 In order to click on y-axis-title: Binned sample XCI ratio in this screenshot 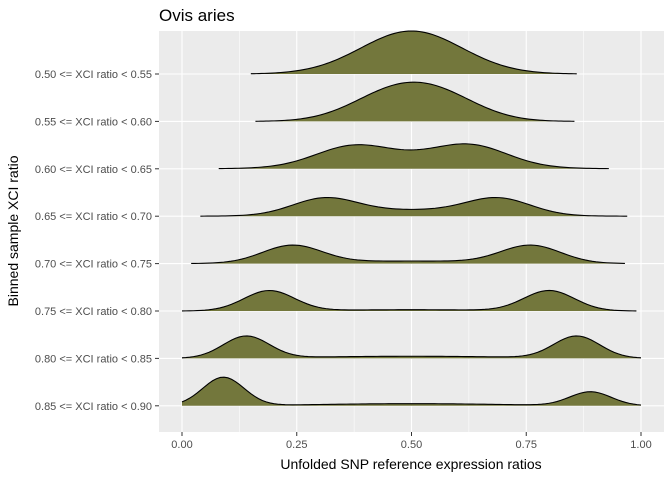, I will do `click(13, 230)`.